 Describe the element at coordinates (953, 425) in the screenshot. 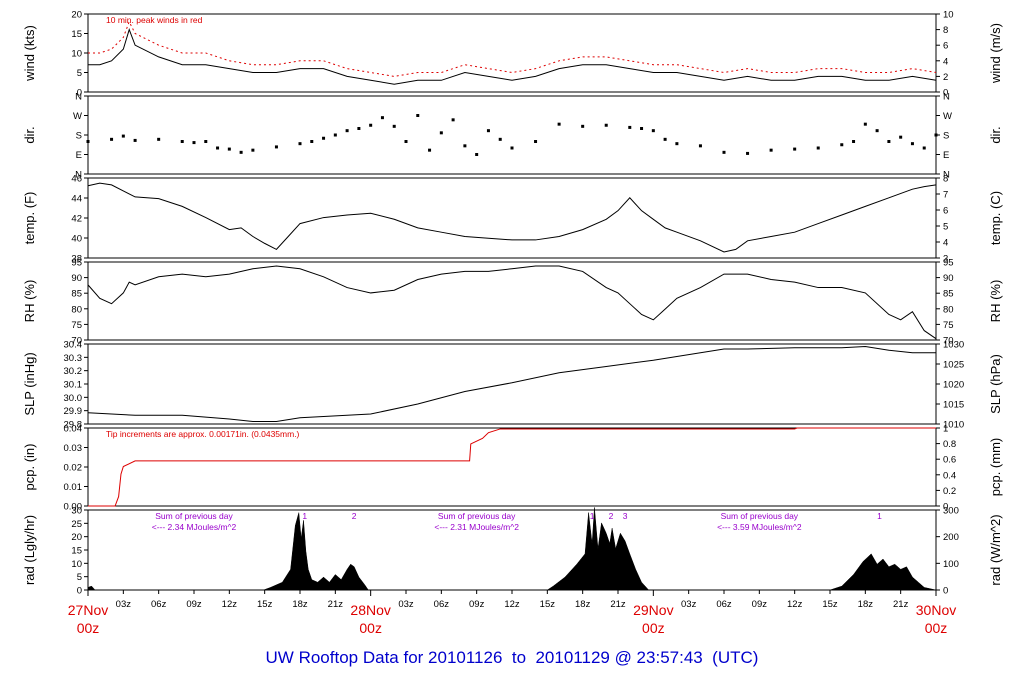

I see `slp-right-tick-label: 1010` at that location.